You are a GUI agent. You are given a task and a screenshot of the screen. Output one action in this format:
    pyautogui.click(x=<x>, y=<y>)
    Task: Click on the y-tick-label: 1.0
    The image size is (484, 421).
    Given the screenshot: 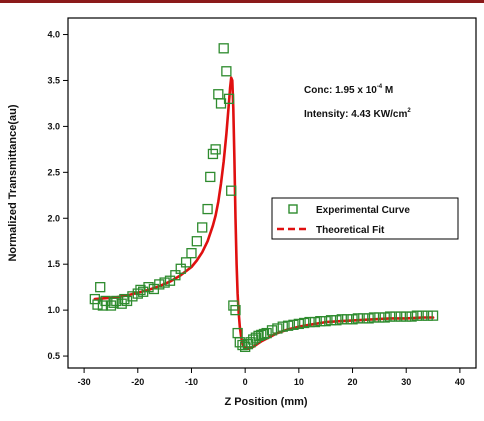 What is the action you would take?
    pyautogui.click(x=53, y=310)
    